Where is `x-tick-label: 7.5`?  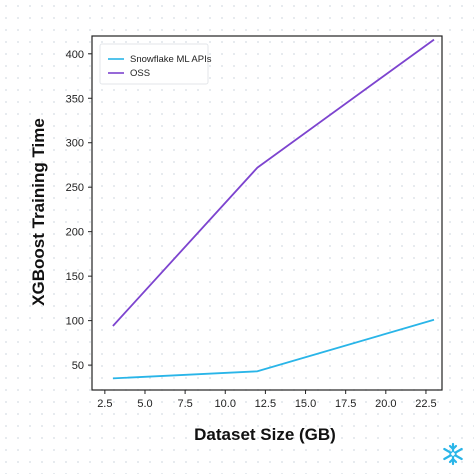
x-tick-label: 7.5 is located at coordinates (184, 404).